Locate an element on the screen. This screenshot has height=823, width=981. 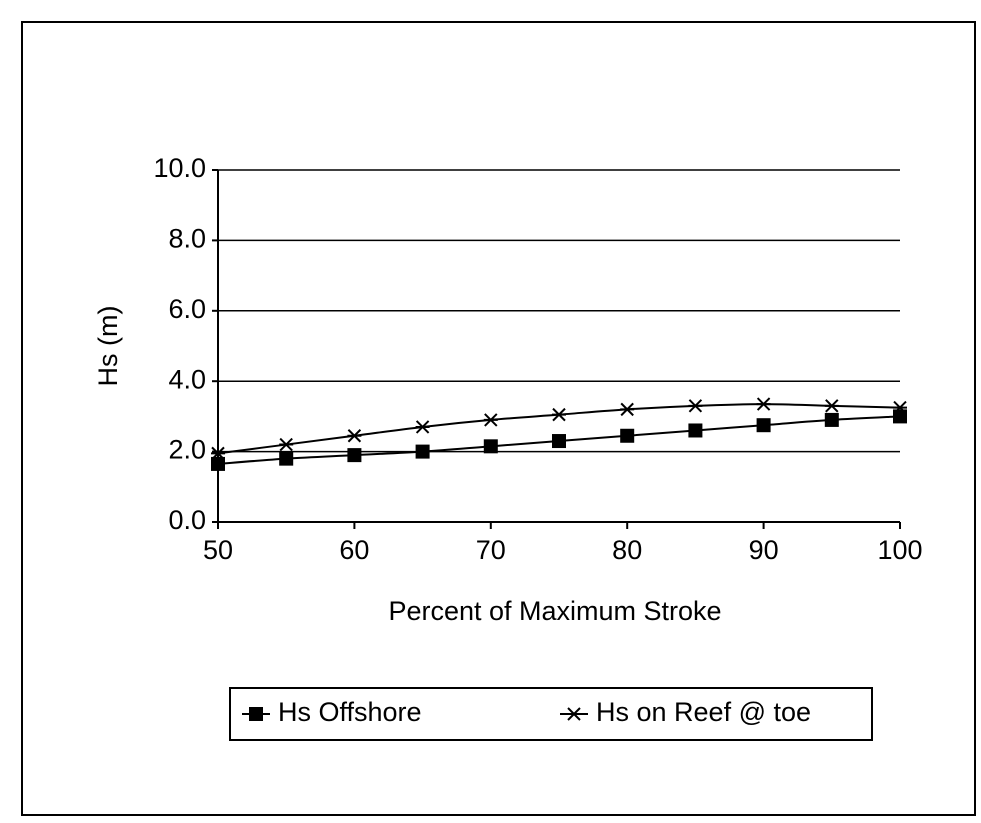
x-tick-label: 60 is located at coordinates (354, 550).